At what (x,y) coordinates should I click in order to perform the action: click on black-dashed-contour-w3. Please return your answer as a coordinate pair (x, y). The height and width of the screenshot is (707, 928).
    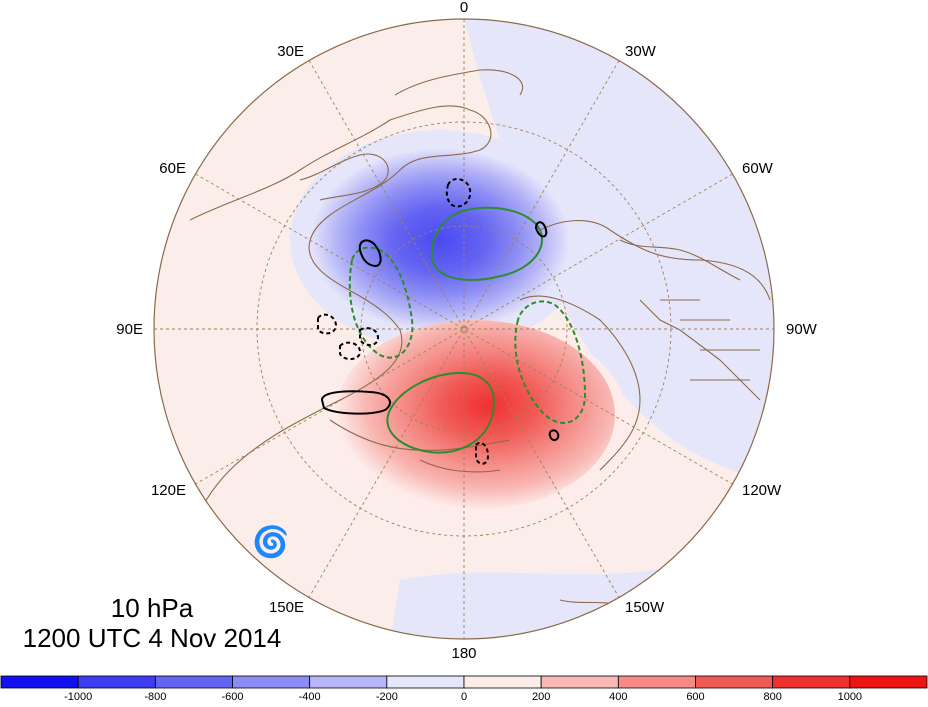
    Looking at the image, I should click on (369, 336).